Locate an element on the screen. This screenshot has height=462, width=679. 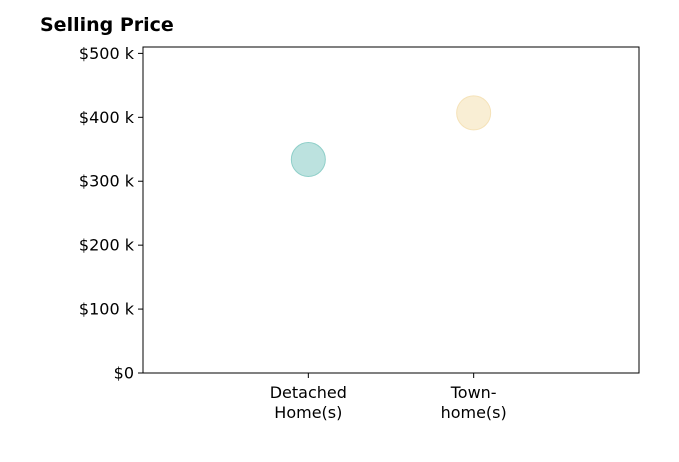
x-axis: Detached Home(s) Town-home(s) is located at coordinates (388, 397).